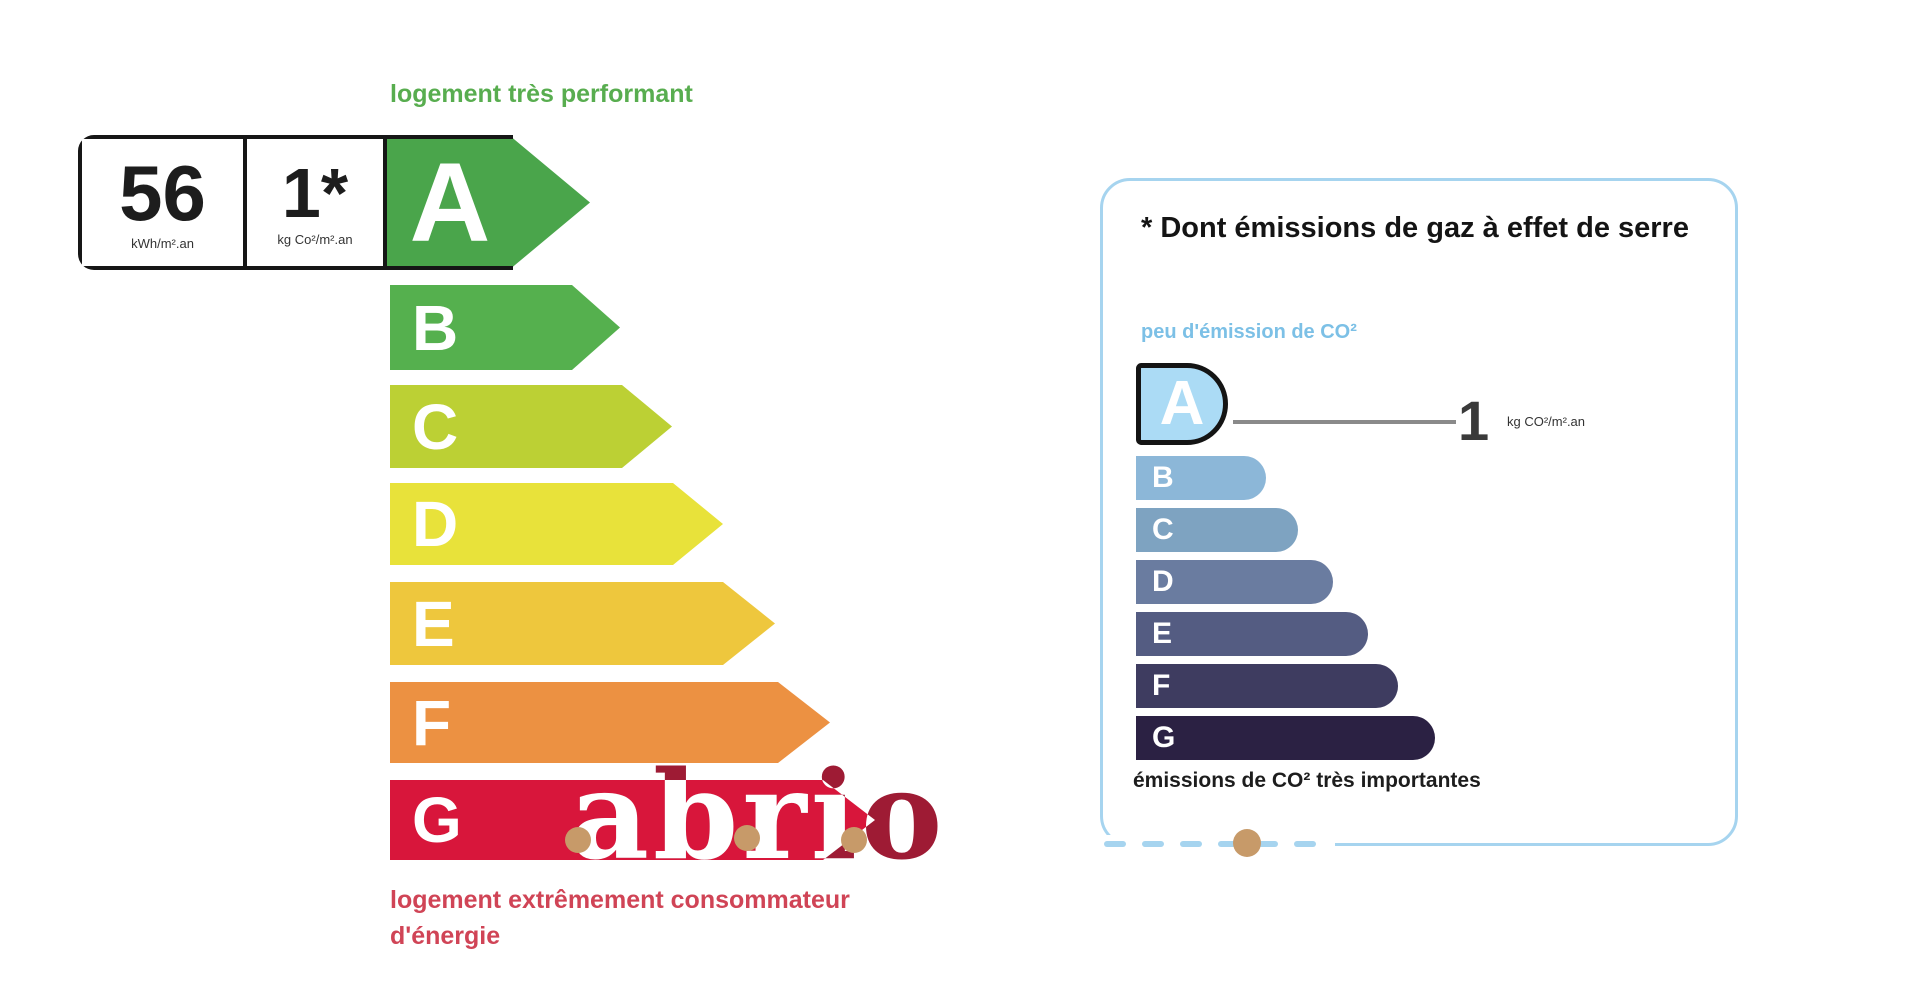  I want to click on watermark-clip: abrio, so click(632, 820).